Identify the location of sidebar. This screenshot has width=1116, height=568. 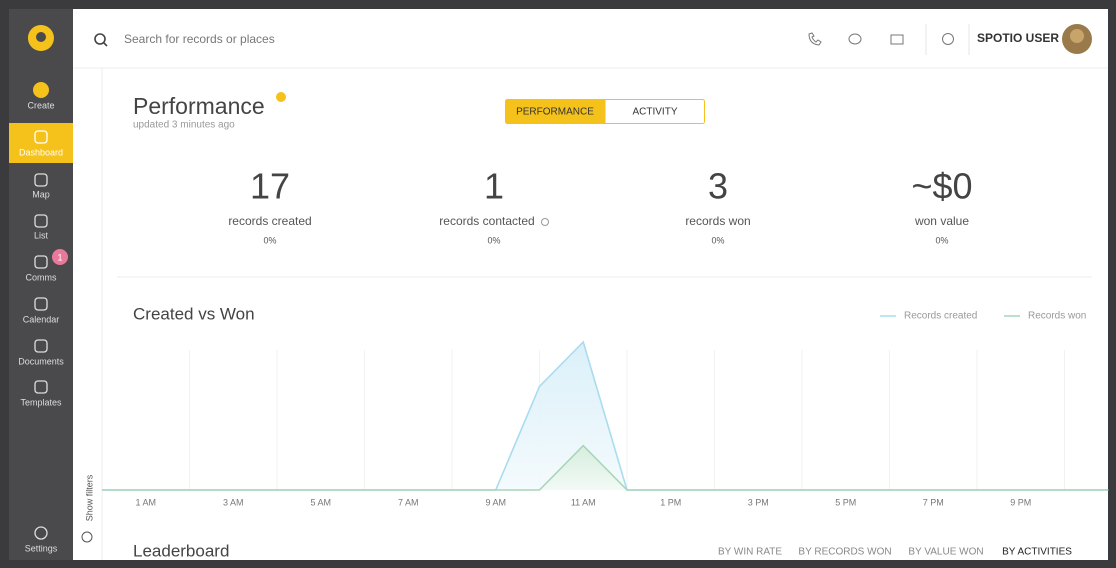
(41, 284).